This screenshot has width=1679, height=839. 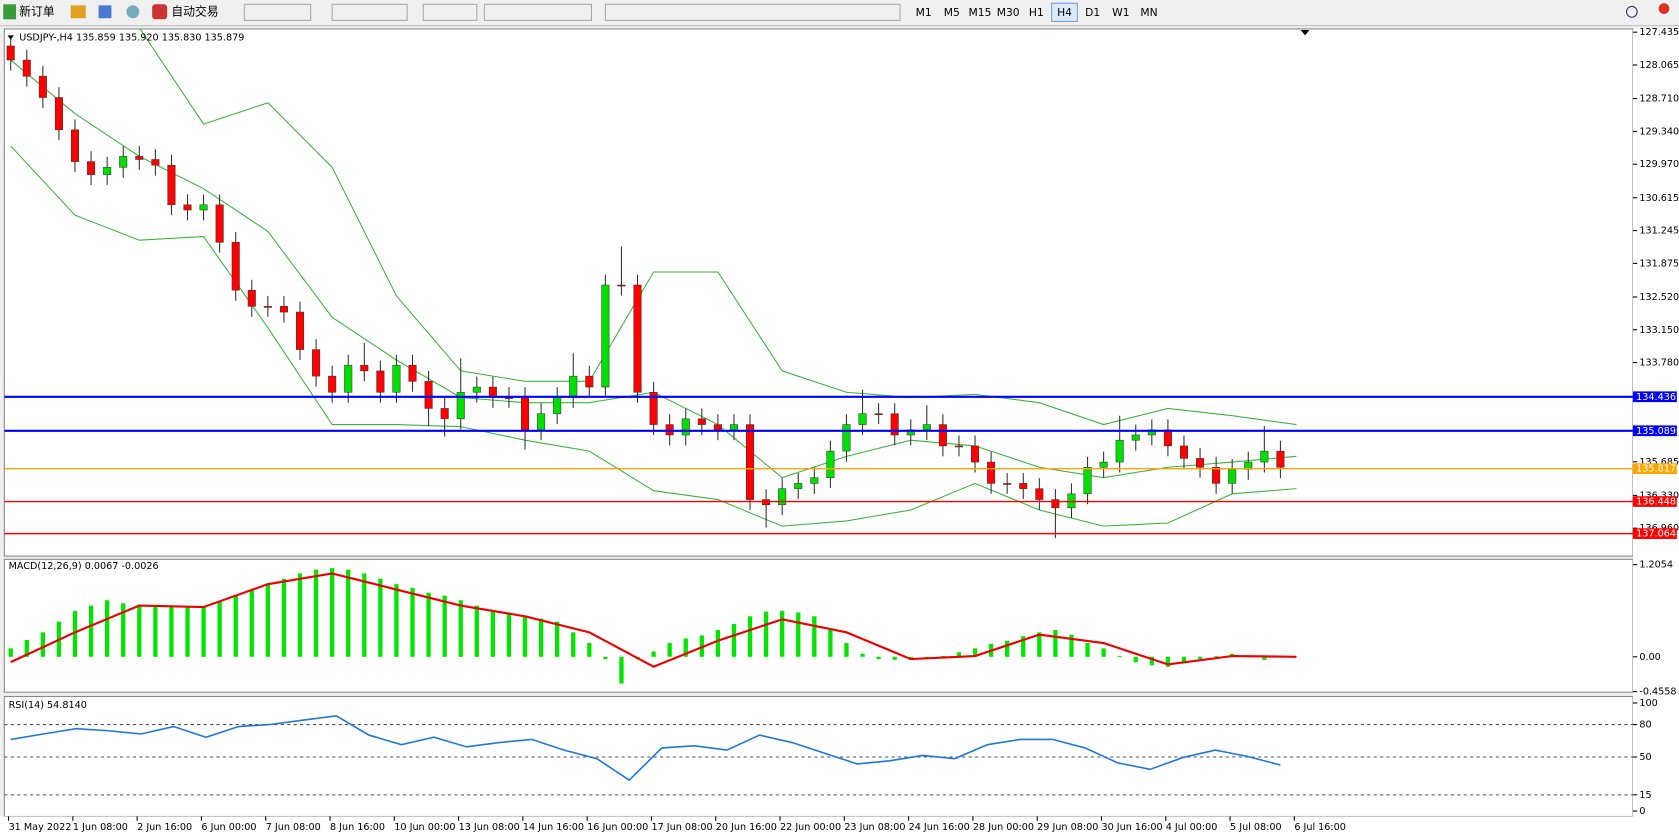 I want to click on x-tick-label: 6 Jul 16:00, so click(x=1320, y=827).